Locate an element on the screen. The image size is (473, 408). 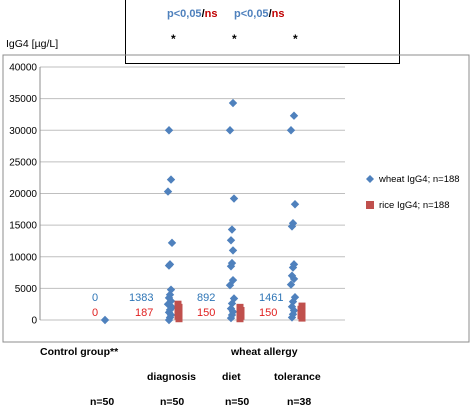
legend-wheat-label: wheat IgG4; n=188 is located at coordinates (419, 179).